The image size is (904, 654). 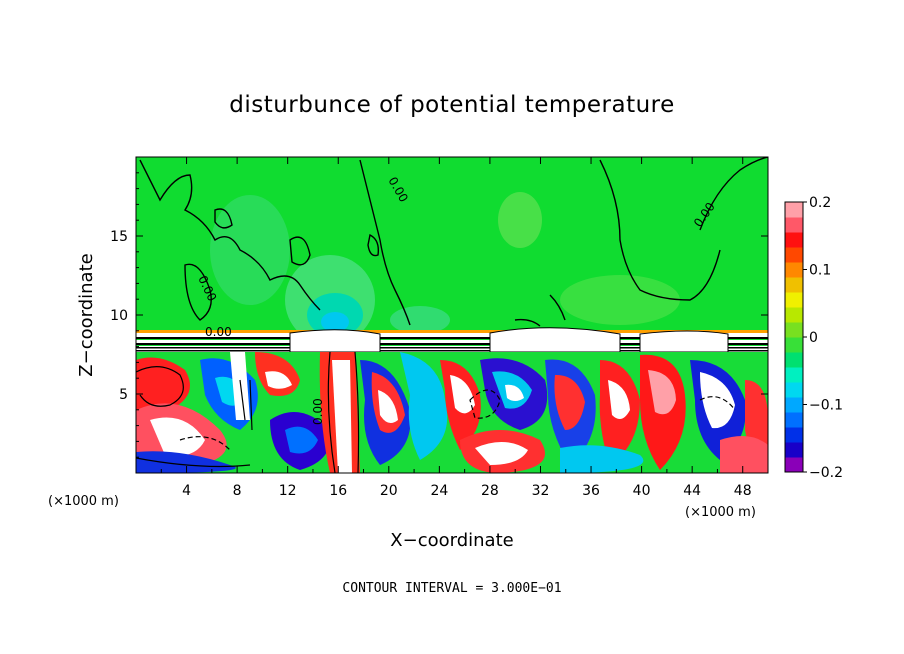 What do you see at coordinates (820, 271) in the screenshot?
I see `colorbar-tick-label: 0.1` at bounding box center [820, 271].